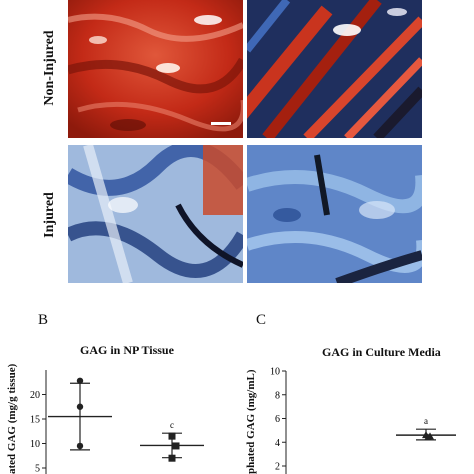  What do you see at coordinates (277, 467) in the screenshot?
I see `y-tick-label: 2` at bounding box center [277, 467].